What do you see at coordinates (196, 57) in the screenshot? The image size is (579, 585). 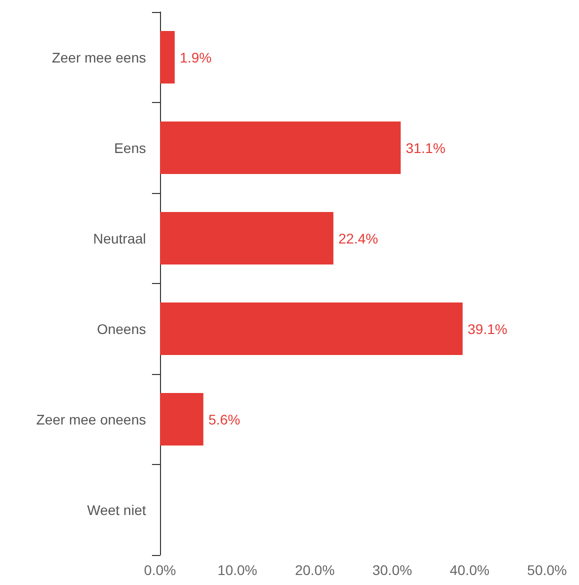 I see `data-label: 1.9%` at bounding box center [196, 57].